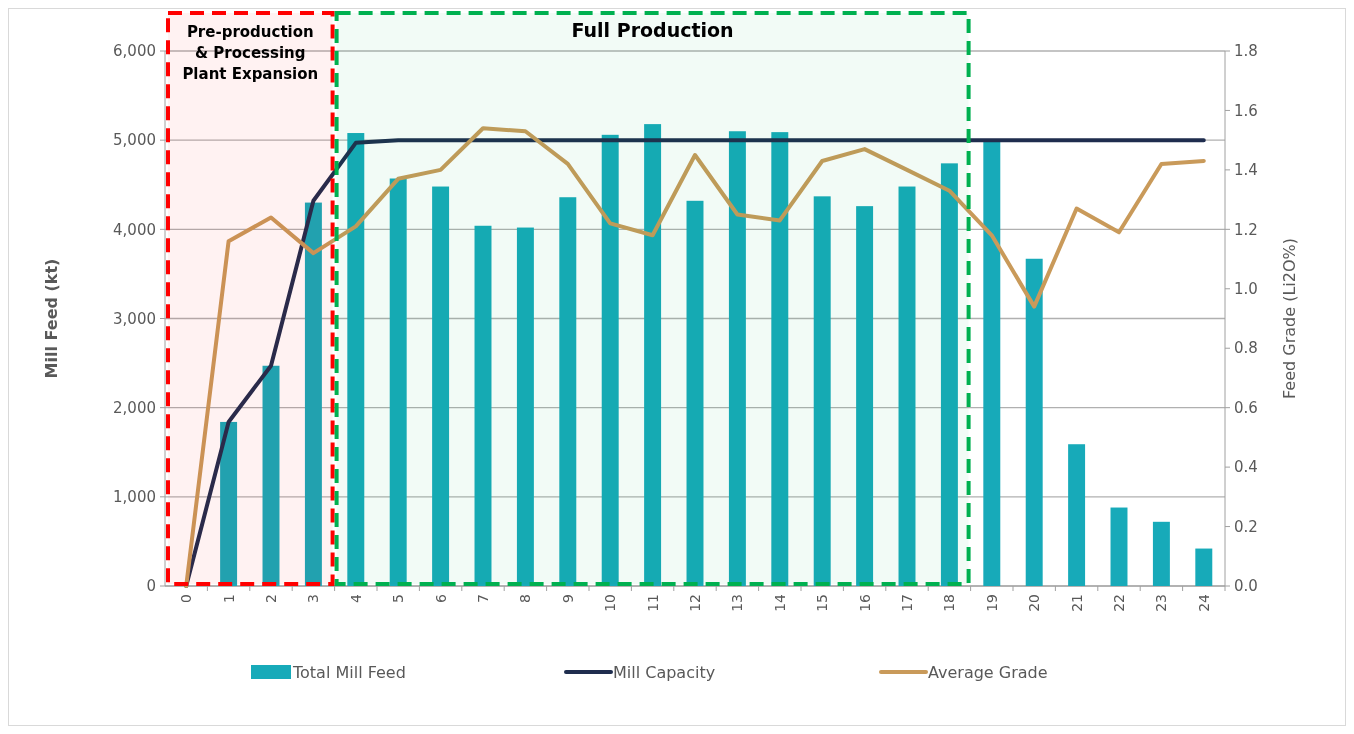 This screenshot has height=734, width=1354. I want to click on band-label: Full Production, so click(652, 30).